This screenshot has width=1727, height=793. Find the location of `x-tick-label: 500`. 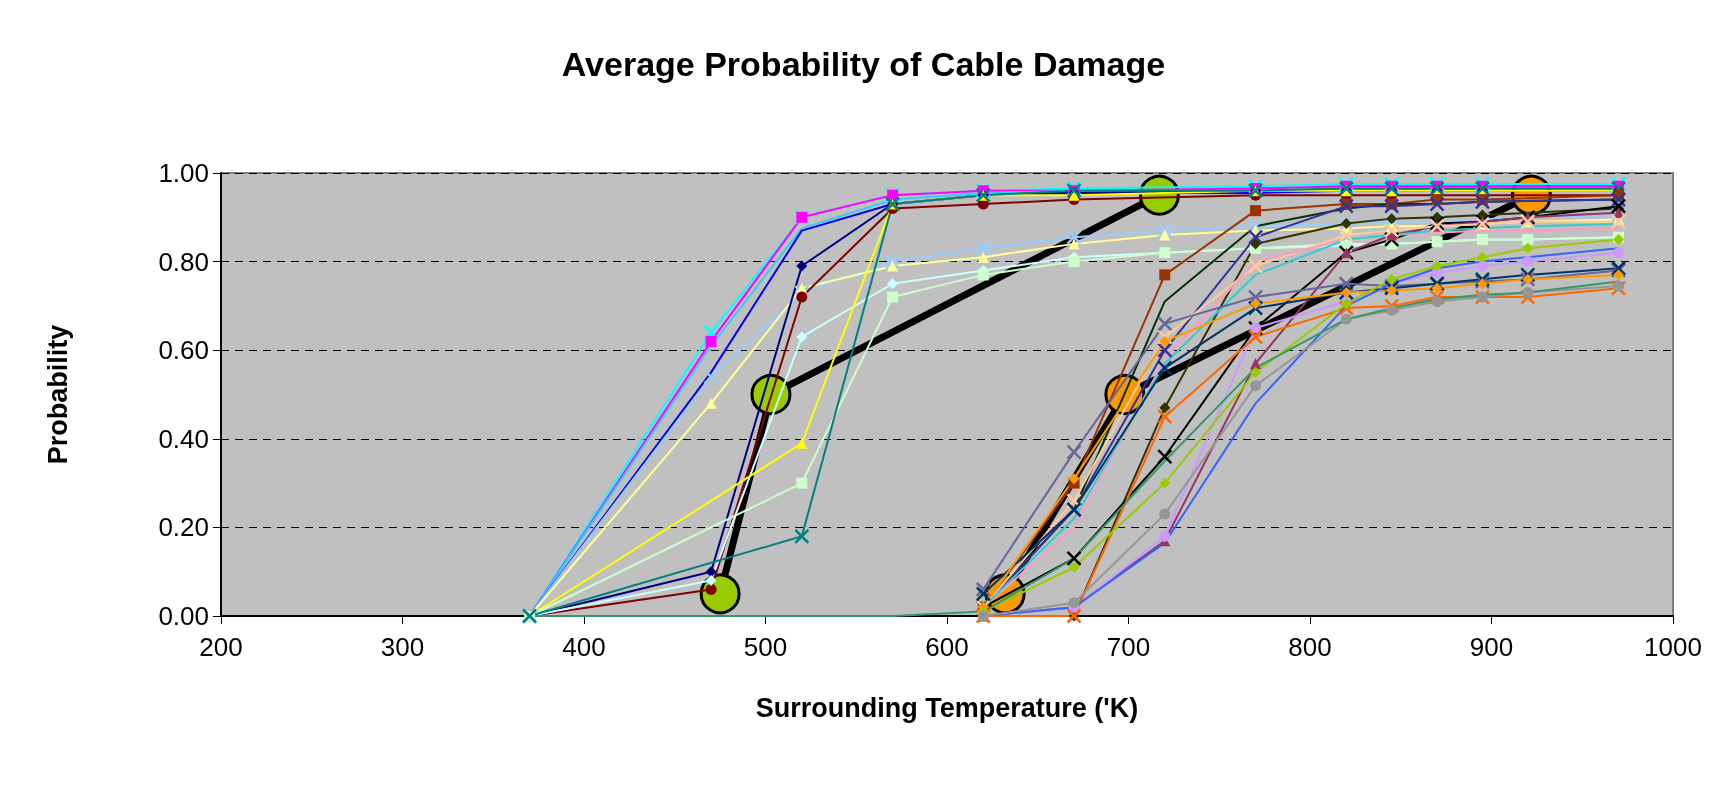

x-tick-label: 500 is located at coordinates (765, 647).